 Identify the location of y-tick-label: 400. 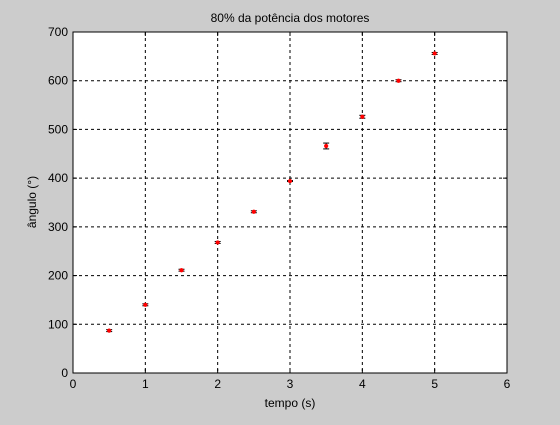
(58, 178).